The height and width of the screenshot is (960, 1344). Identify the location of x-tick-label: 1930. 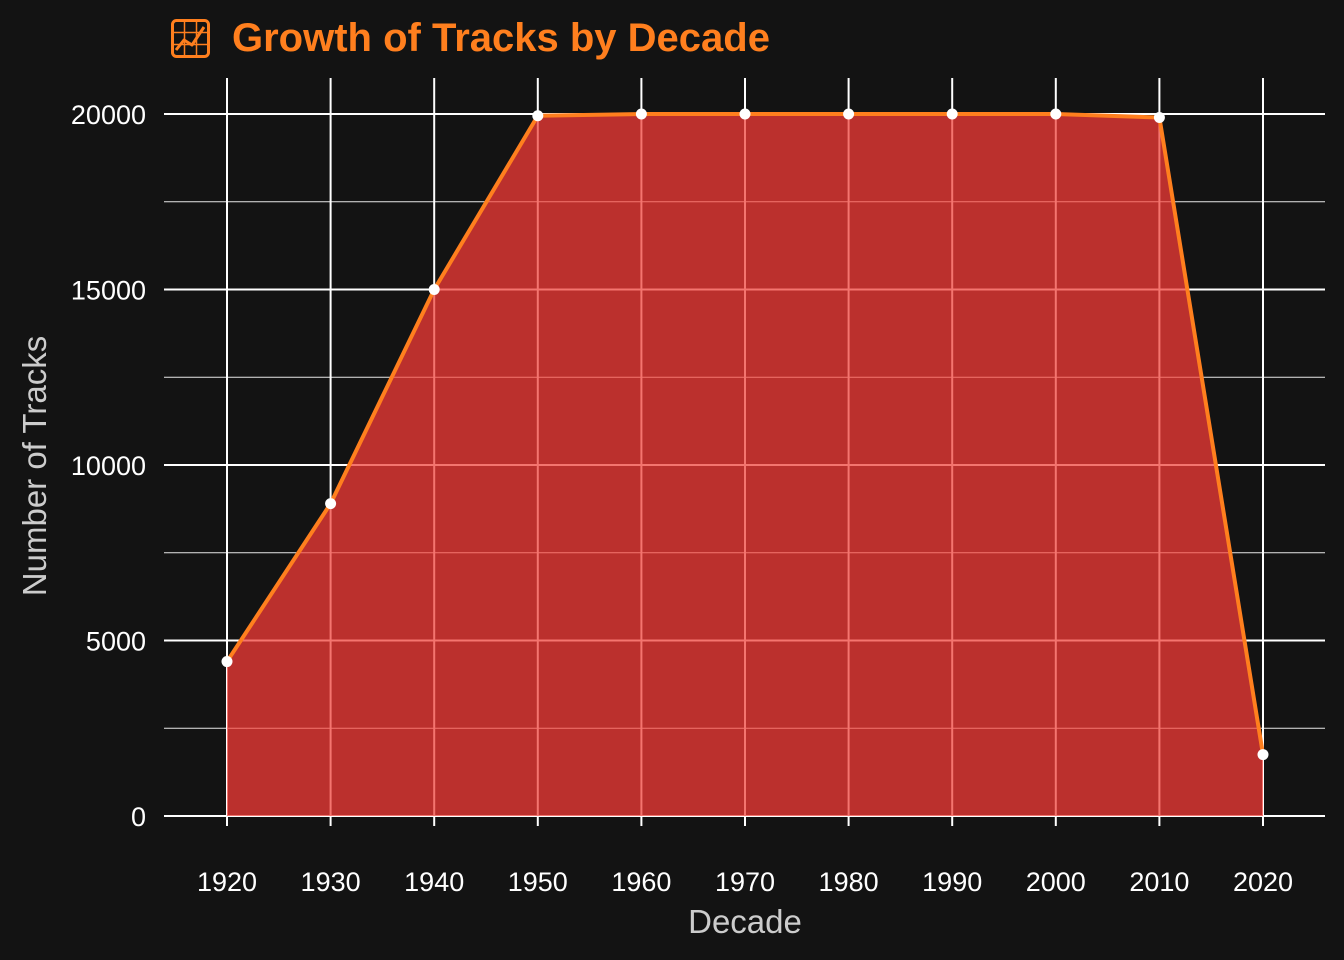
(331, 882).